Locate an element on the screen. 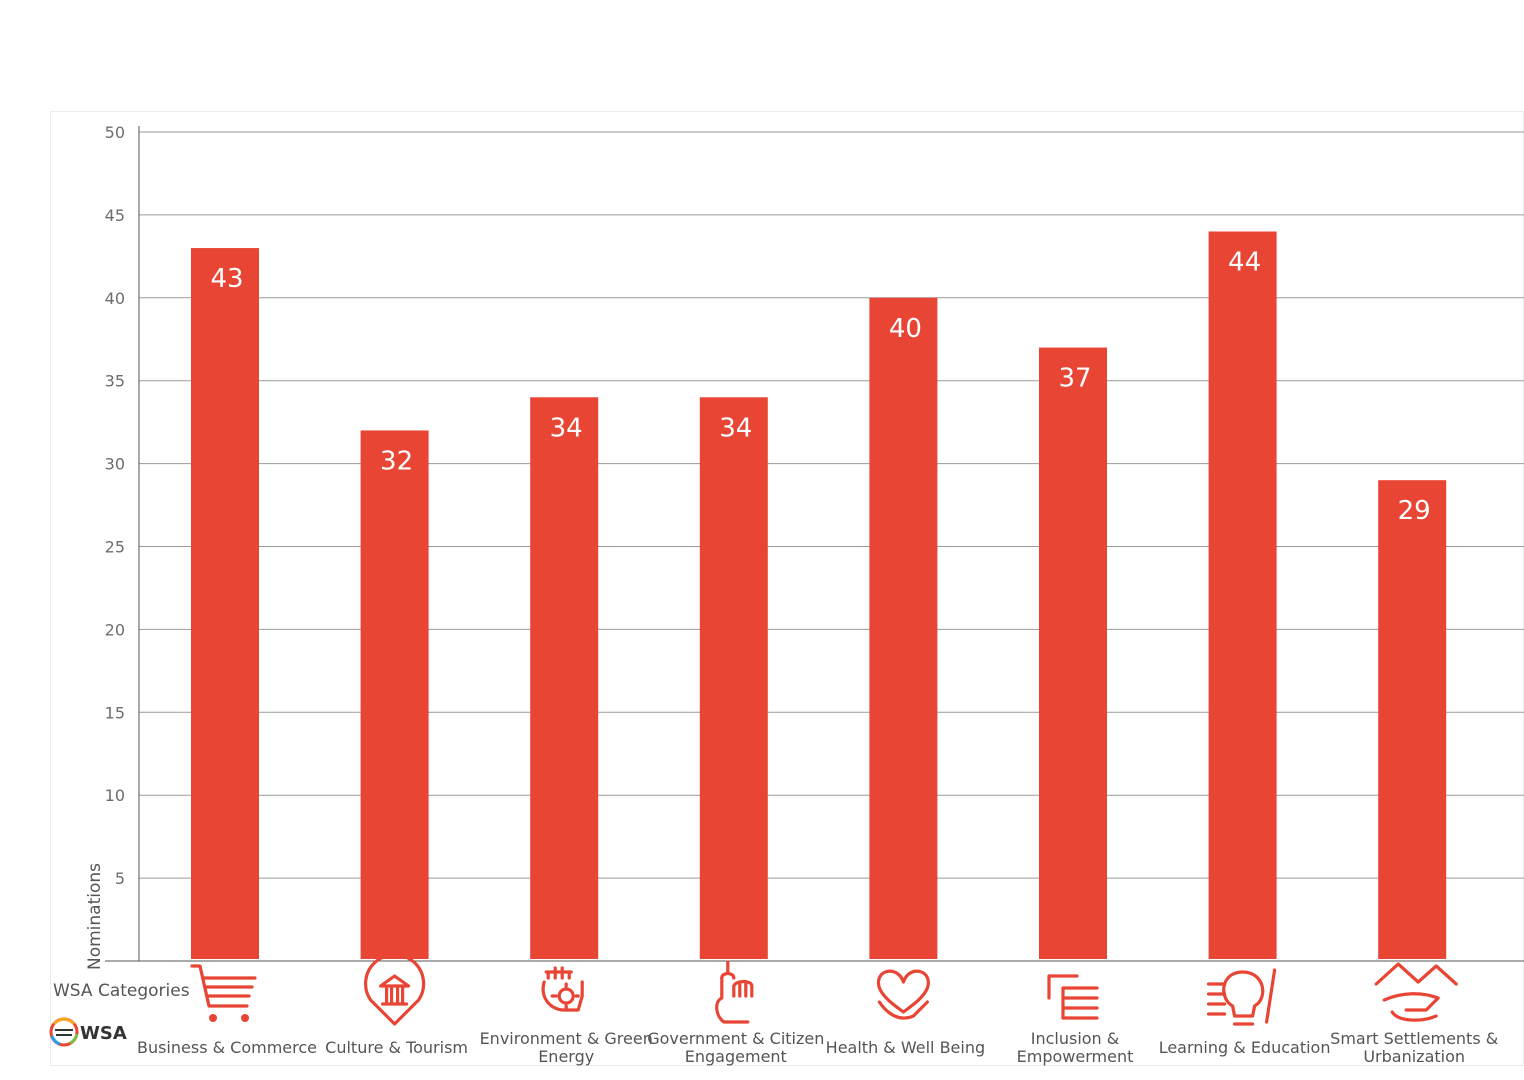 The height and width of the screenshot is (1080, 1524). category-label: Energy is located at coordinates (566, 1056).